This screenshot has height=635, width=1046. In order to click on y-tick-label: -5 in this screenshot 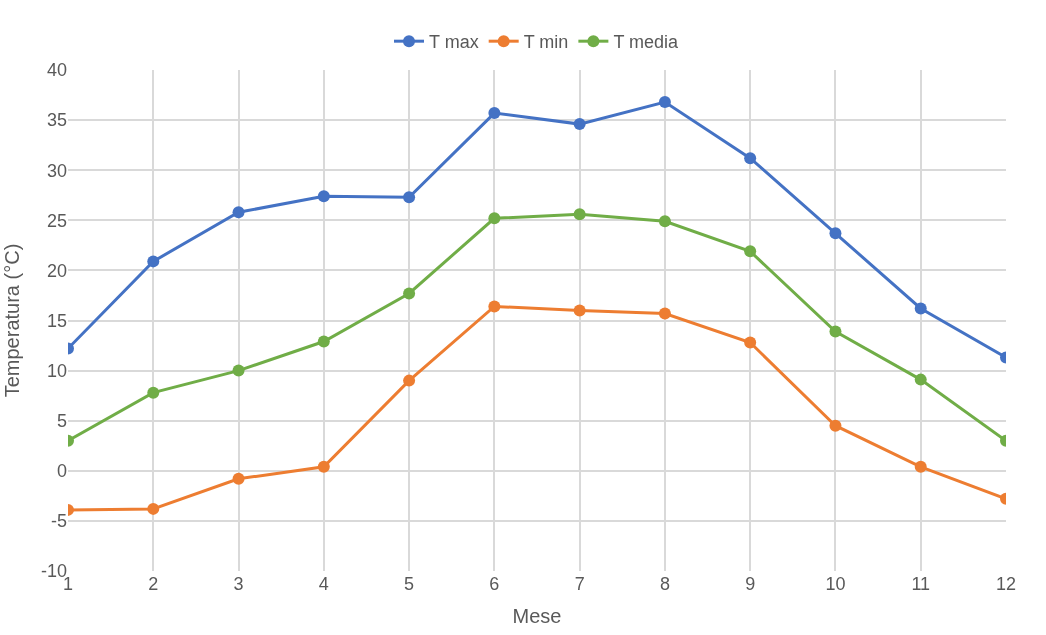, I will do `click(58, 521)`.